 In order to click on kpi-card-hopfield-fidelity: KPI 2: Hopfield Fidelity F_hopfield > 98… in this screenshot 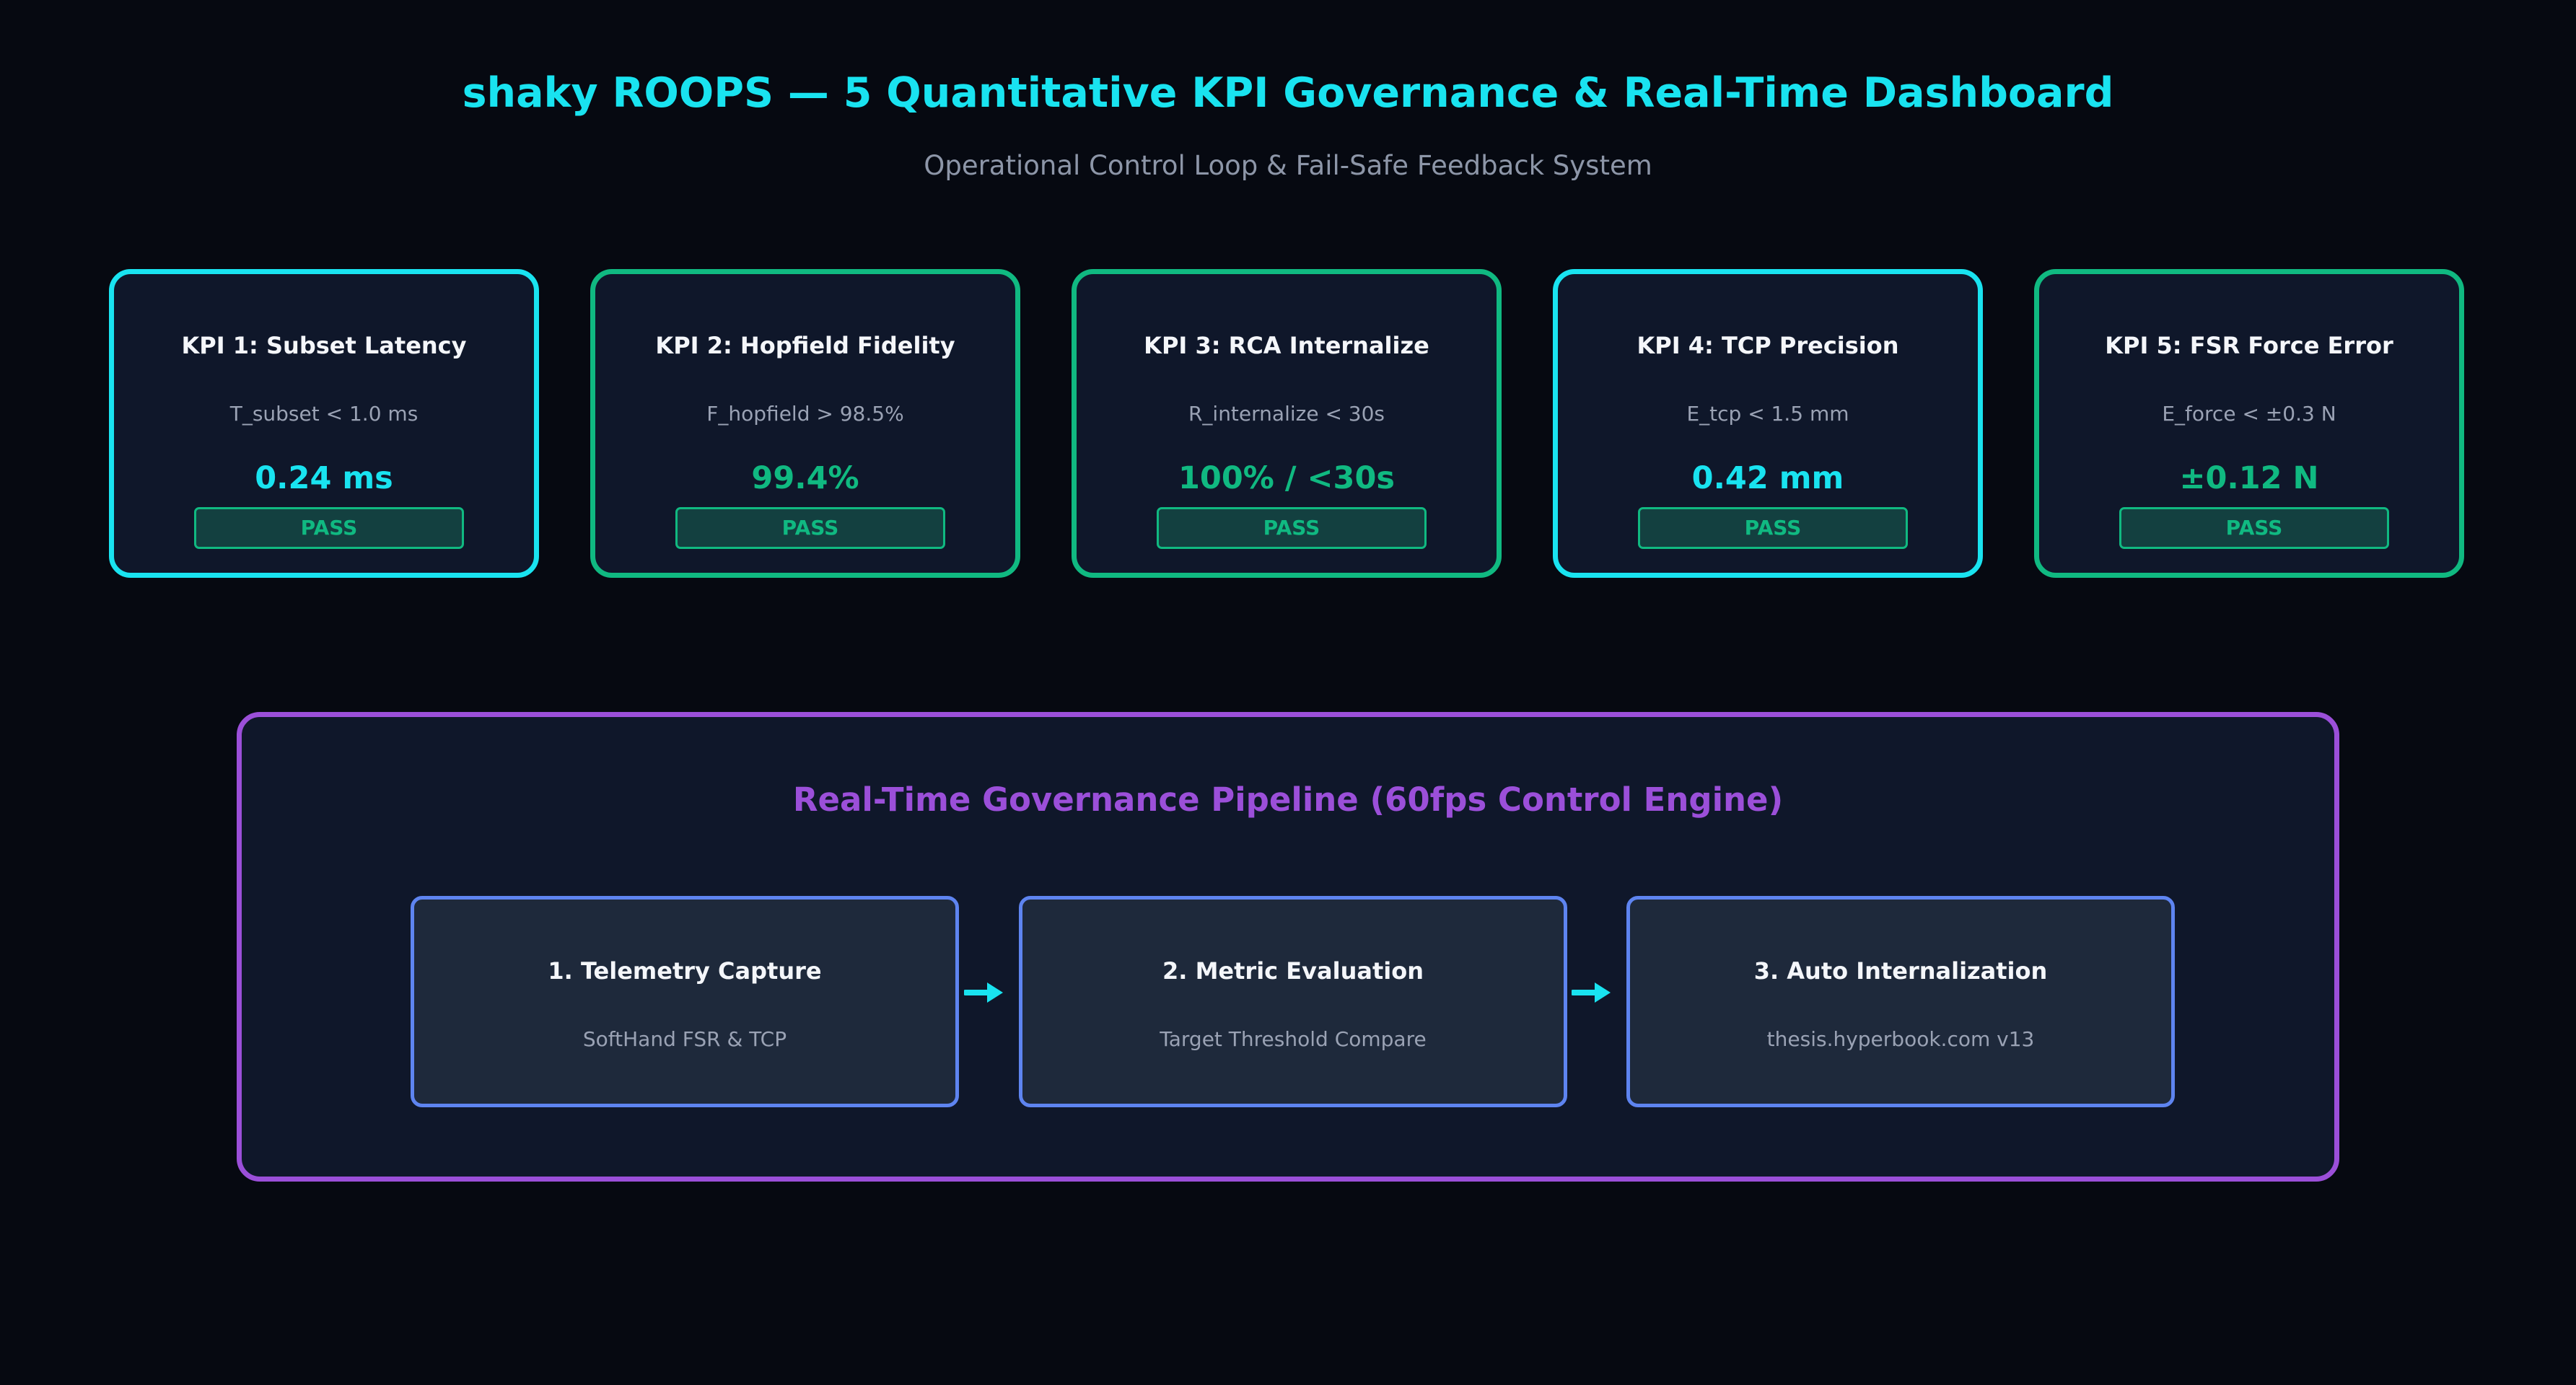, I will do `click(805, 423)`.